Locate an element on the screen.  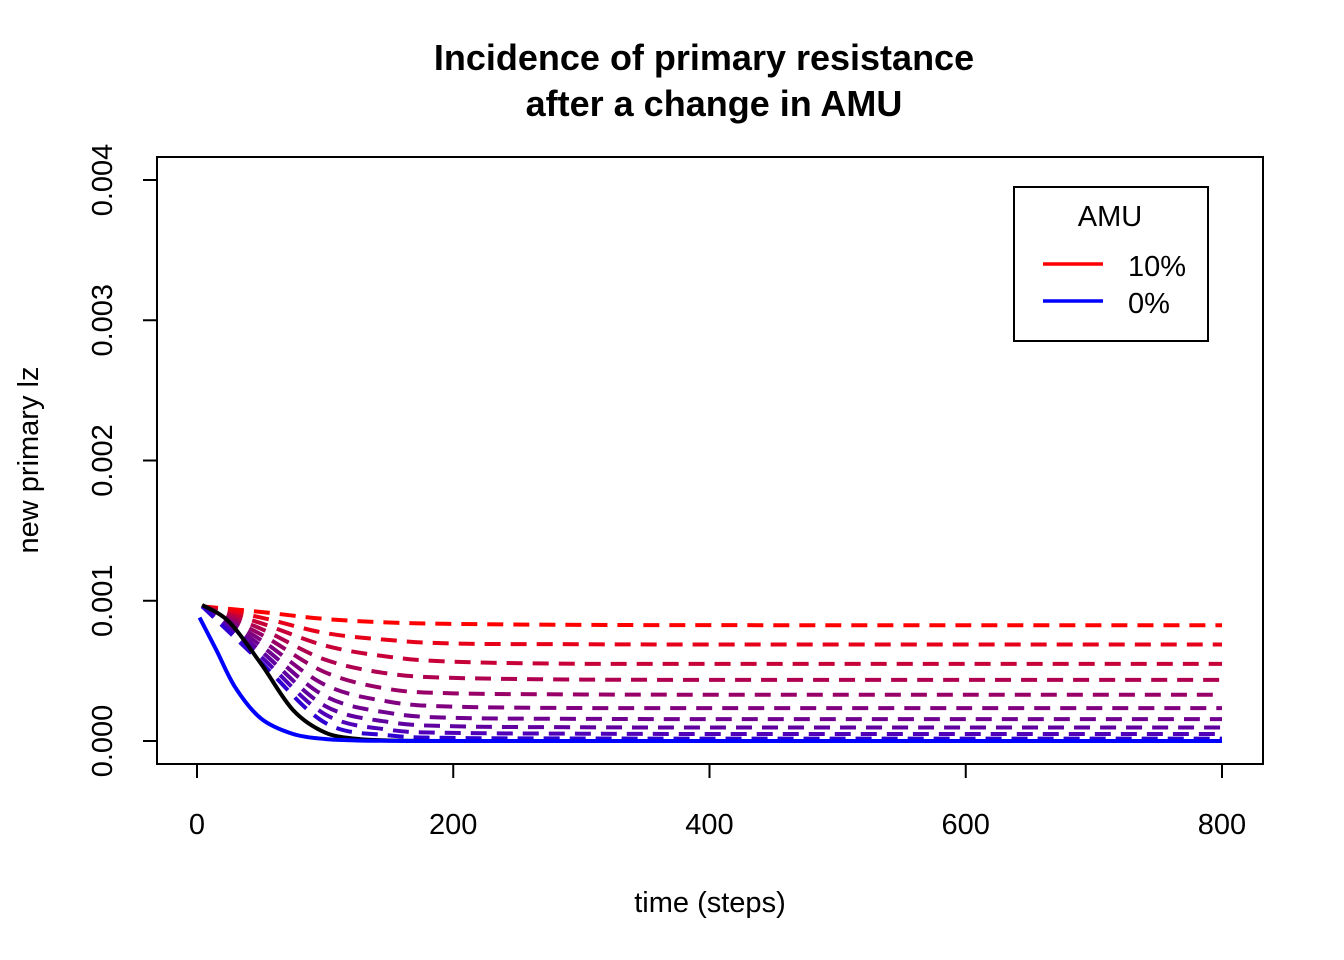
chart-title-line-1: Incidence of primary resistance is located at coordinates (704, 57).